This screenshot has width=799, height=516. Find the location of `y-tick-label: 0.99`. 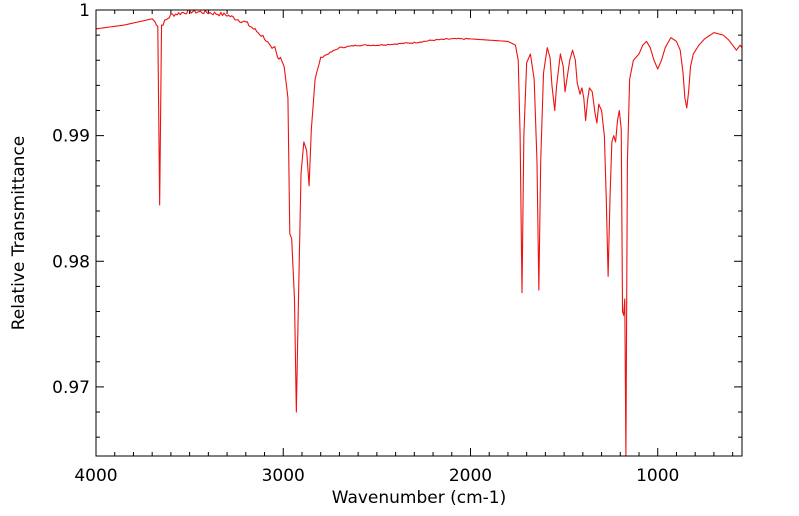

y-tick-label: 0.99 is located at coordinates (71, 137).